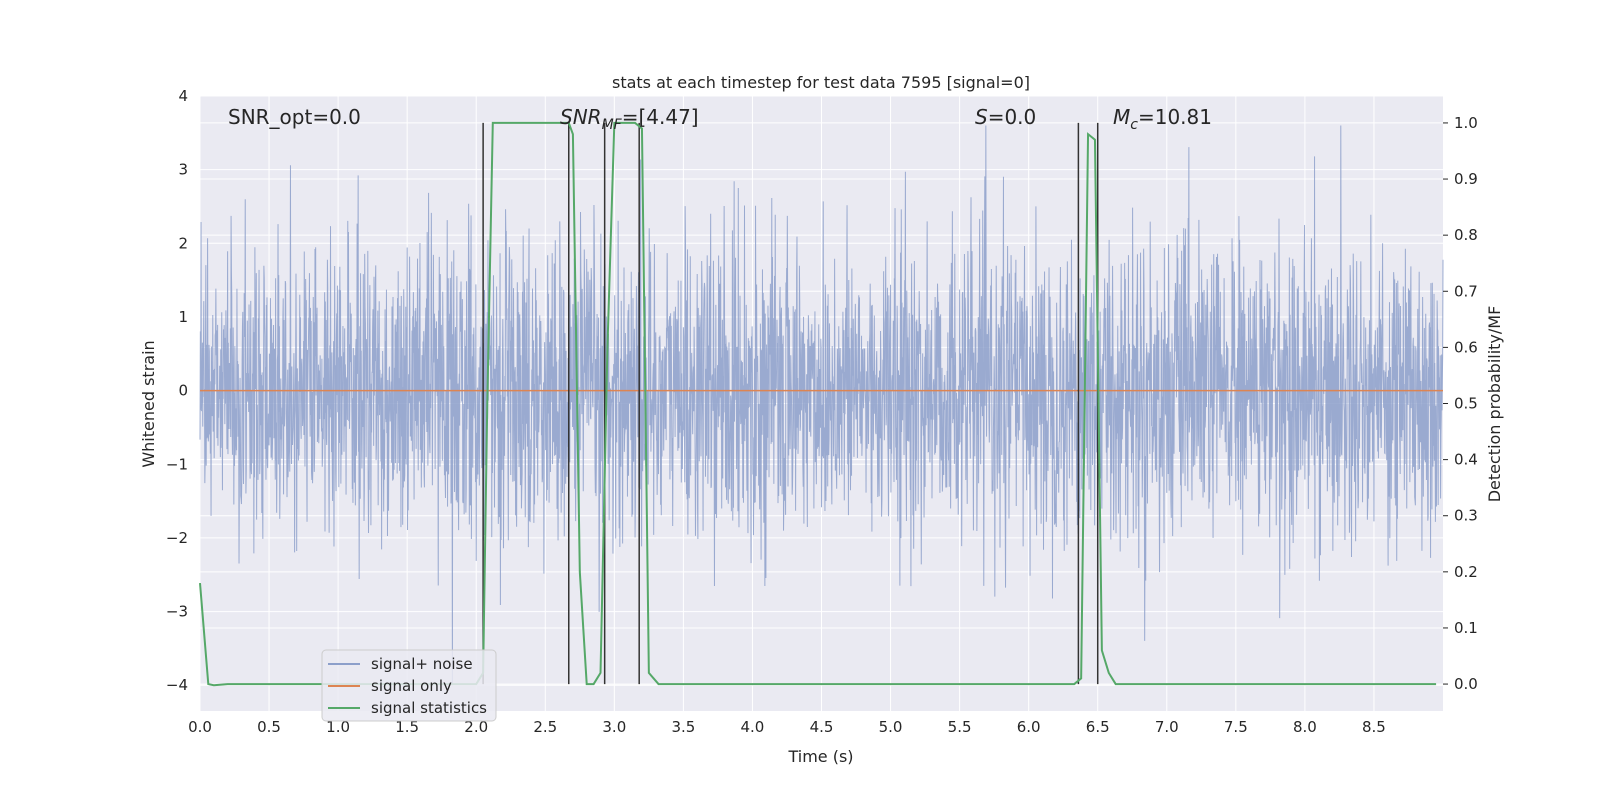 Image resolution: width=1600 pixels, height=804 pixels. Describe the element at coordinates (411, 686) in the screenshot. I see `legend-label-signal-only: signal only` at that location.